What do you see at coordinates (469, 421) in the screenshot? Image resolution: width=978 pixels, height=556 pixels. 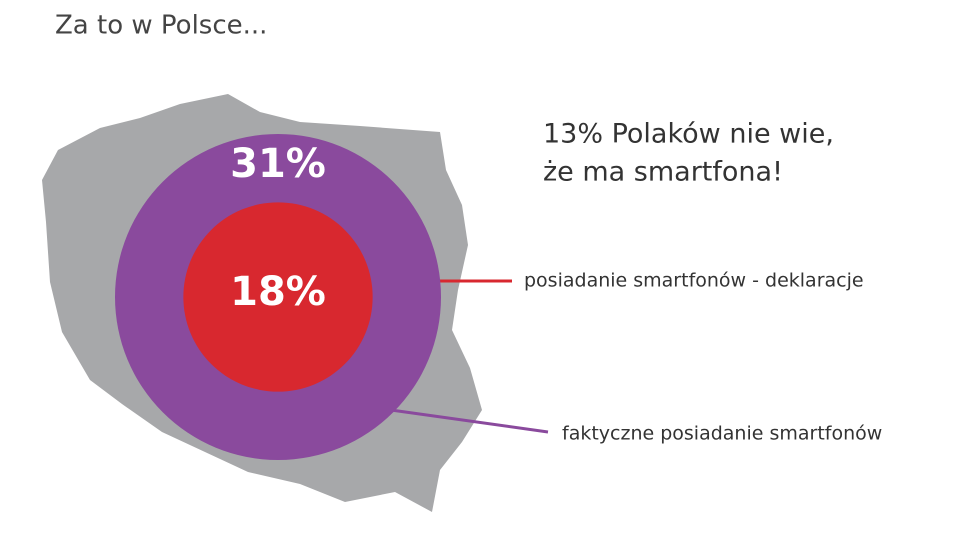 I see `leader-line` at bounding box center [469, 421].